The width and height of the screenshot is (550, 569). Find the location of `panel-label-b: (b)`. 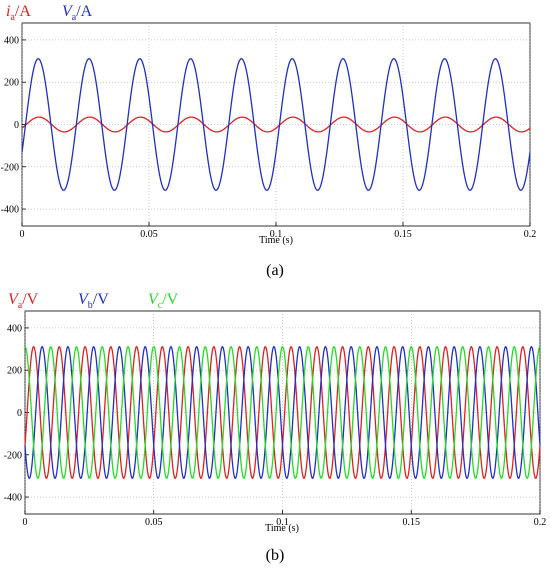

panel-label-b: (b) is located at coordinates (275, 555).